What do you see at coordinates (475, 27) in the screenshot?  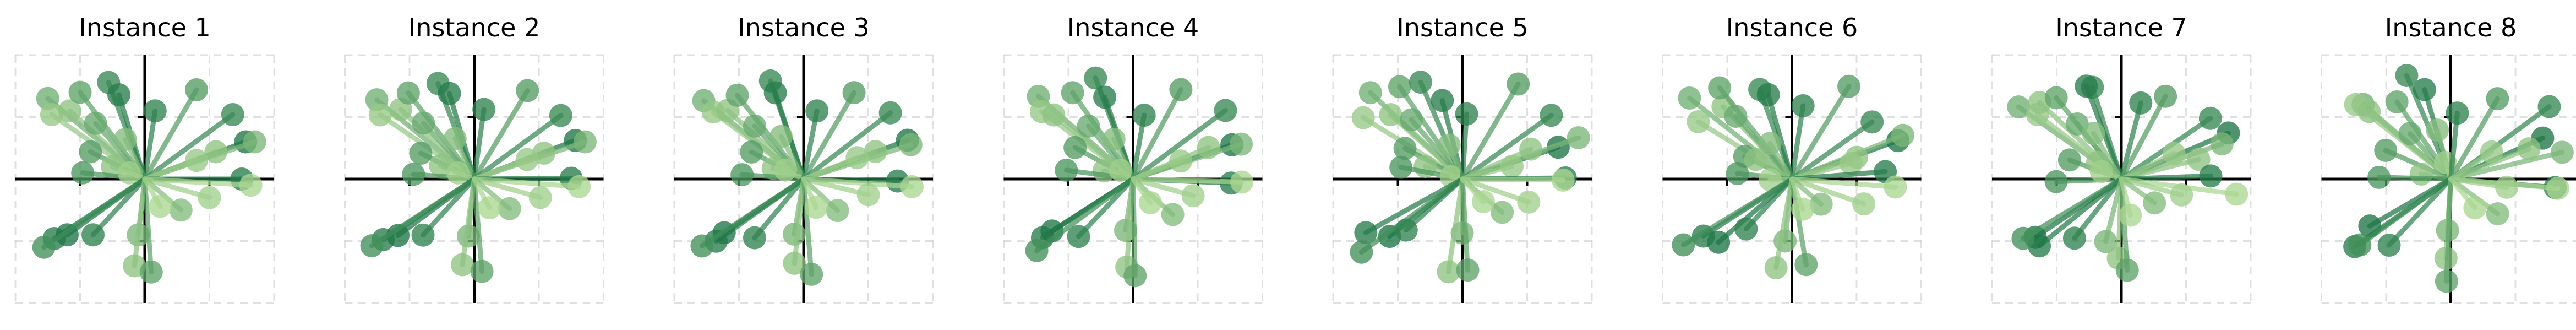 I see `panel-title: Instance 2` at bounding box center [475, 27].